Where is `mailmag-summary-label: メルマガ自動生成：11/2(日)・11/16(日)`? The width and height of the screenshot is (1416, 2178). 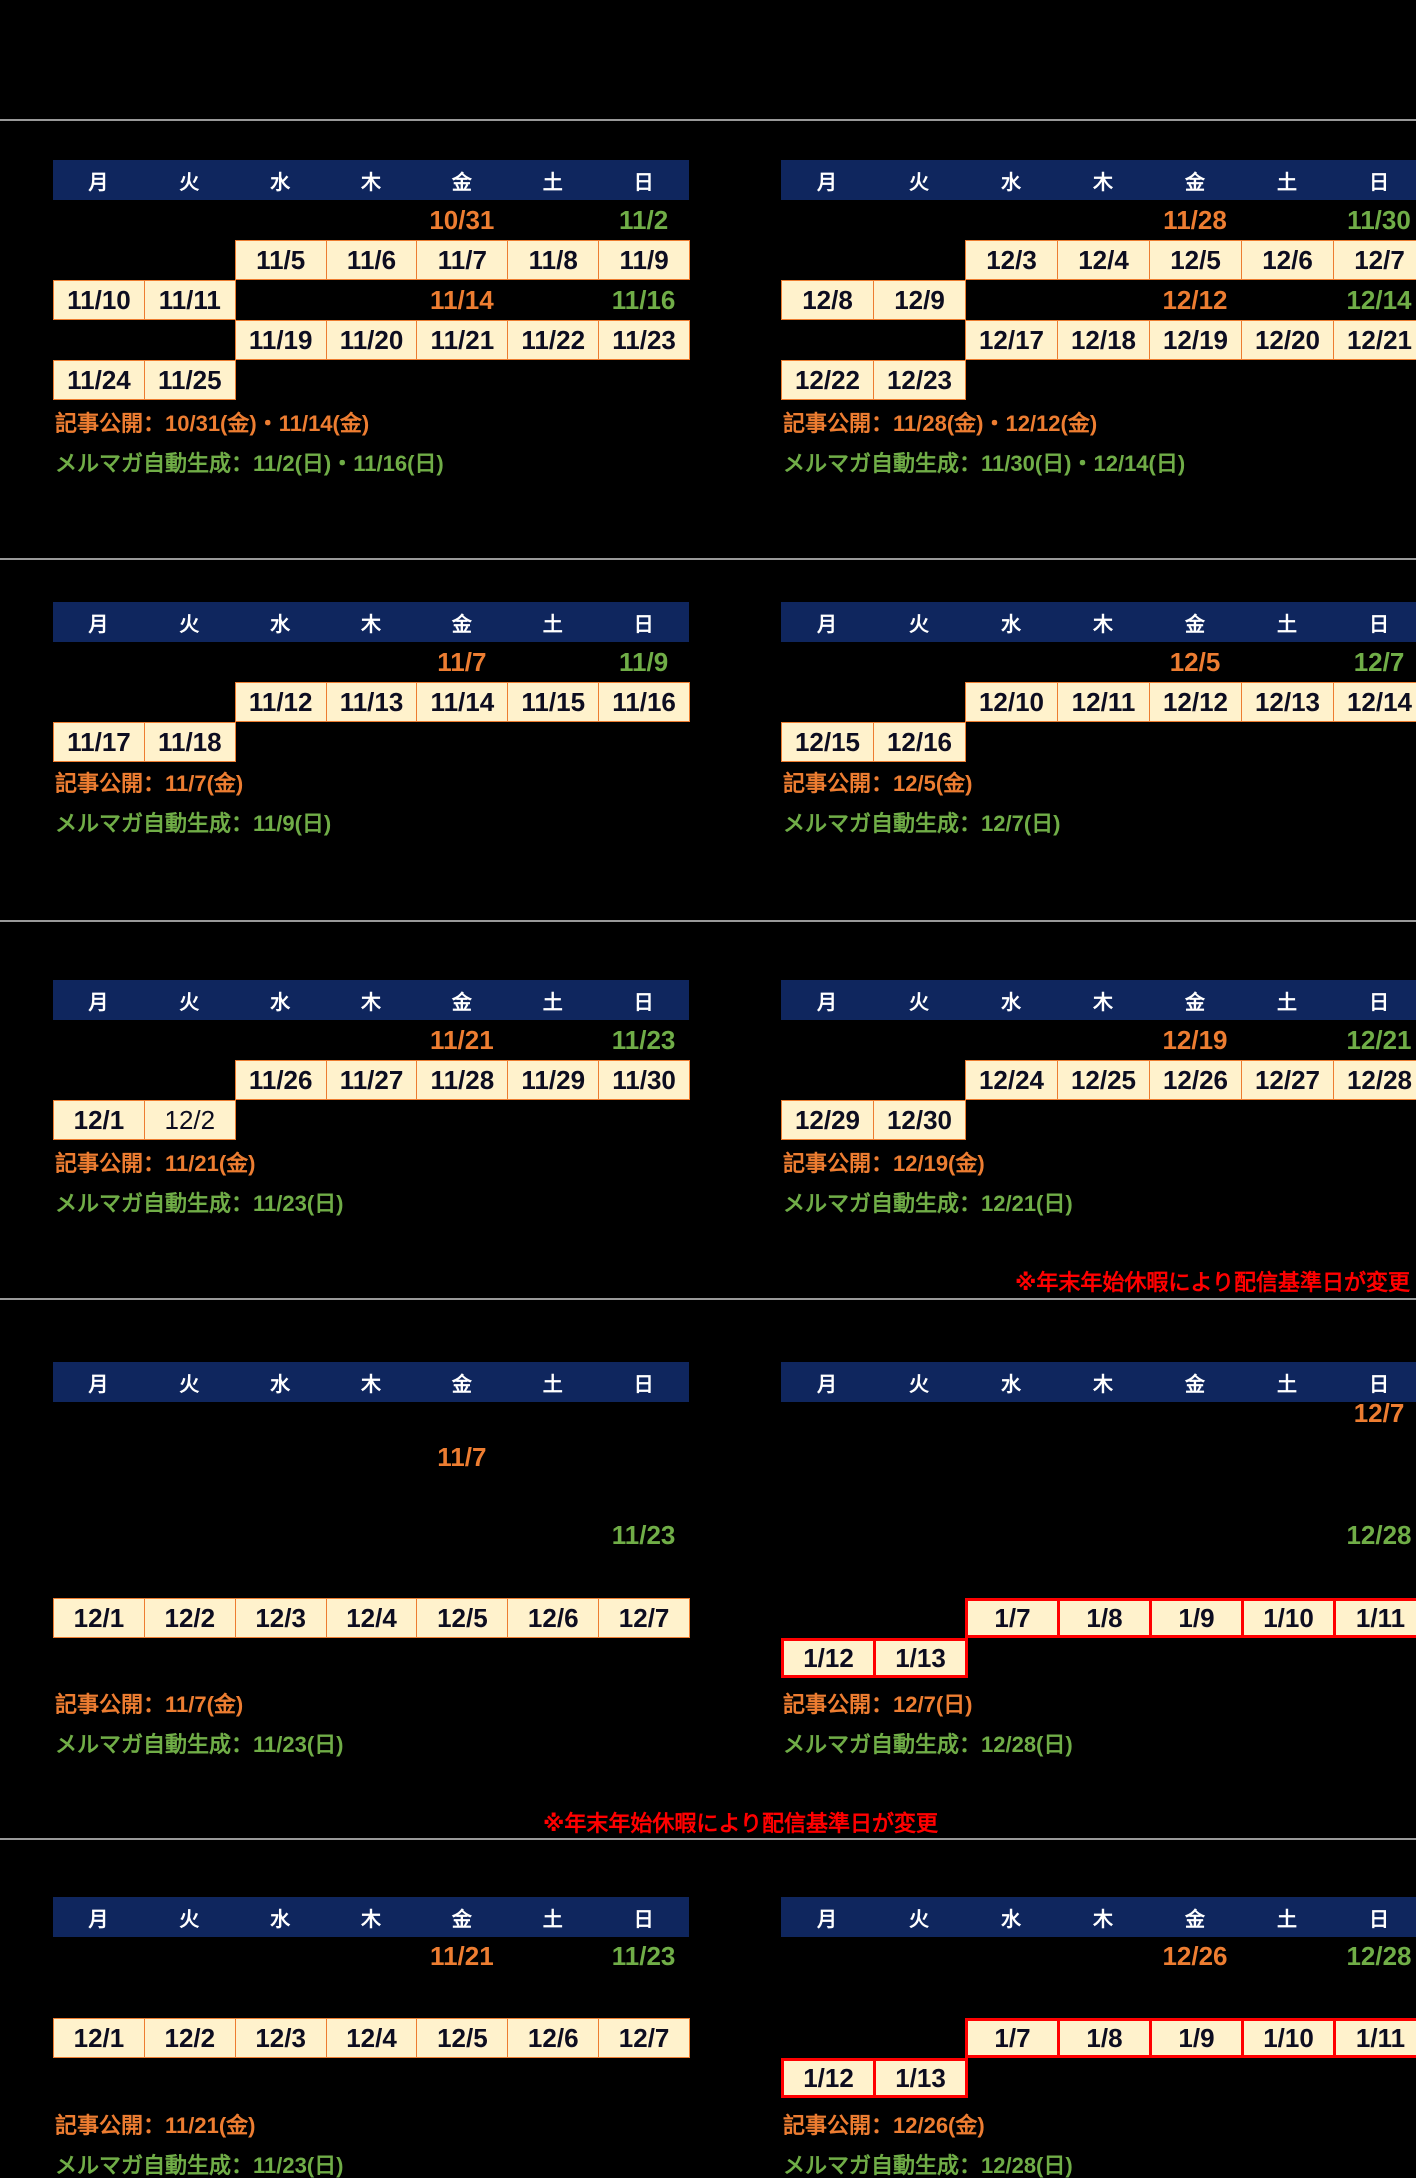 mailmag-summary-label: メルマガ自動生成：11/2(日)・11/16(日) is located at coordinates (249, 463).